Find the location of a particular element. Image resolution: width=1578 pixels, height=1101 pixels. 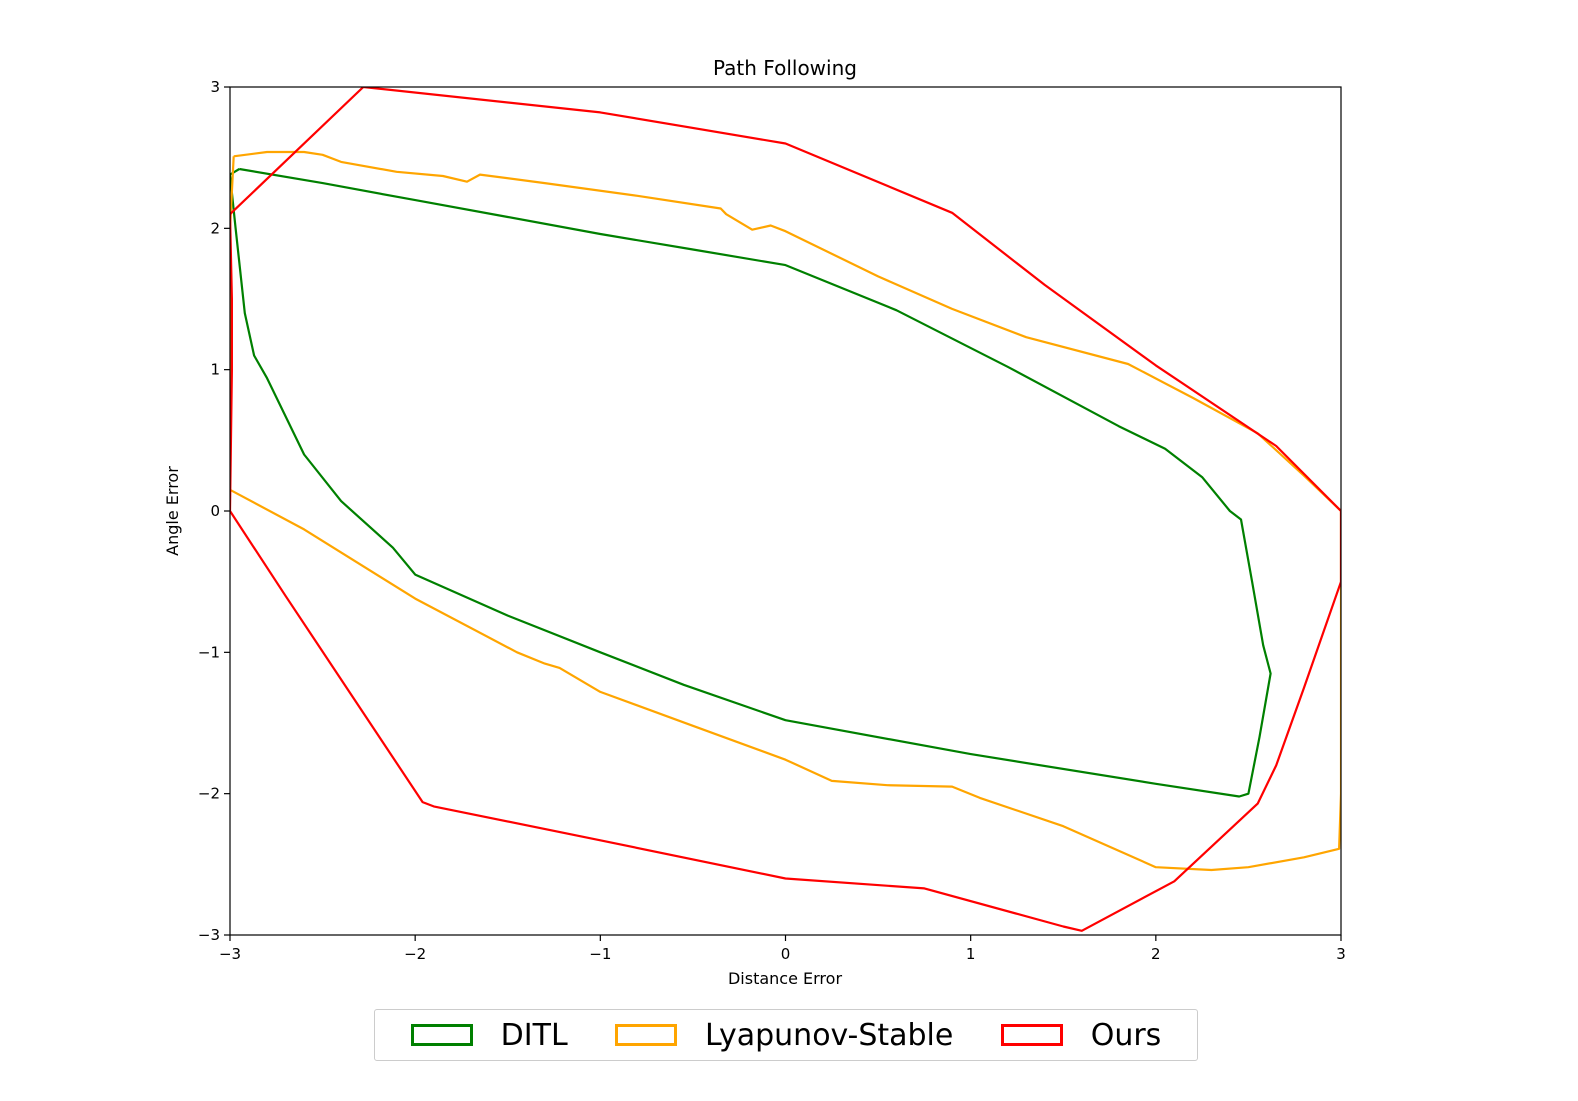

legend-label-lyapunov-stable: Lyapunov-Stable is located at coordinates (829, 1035).